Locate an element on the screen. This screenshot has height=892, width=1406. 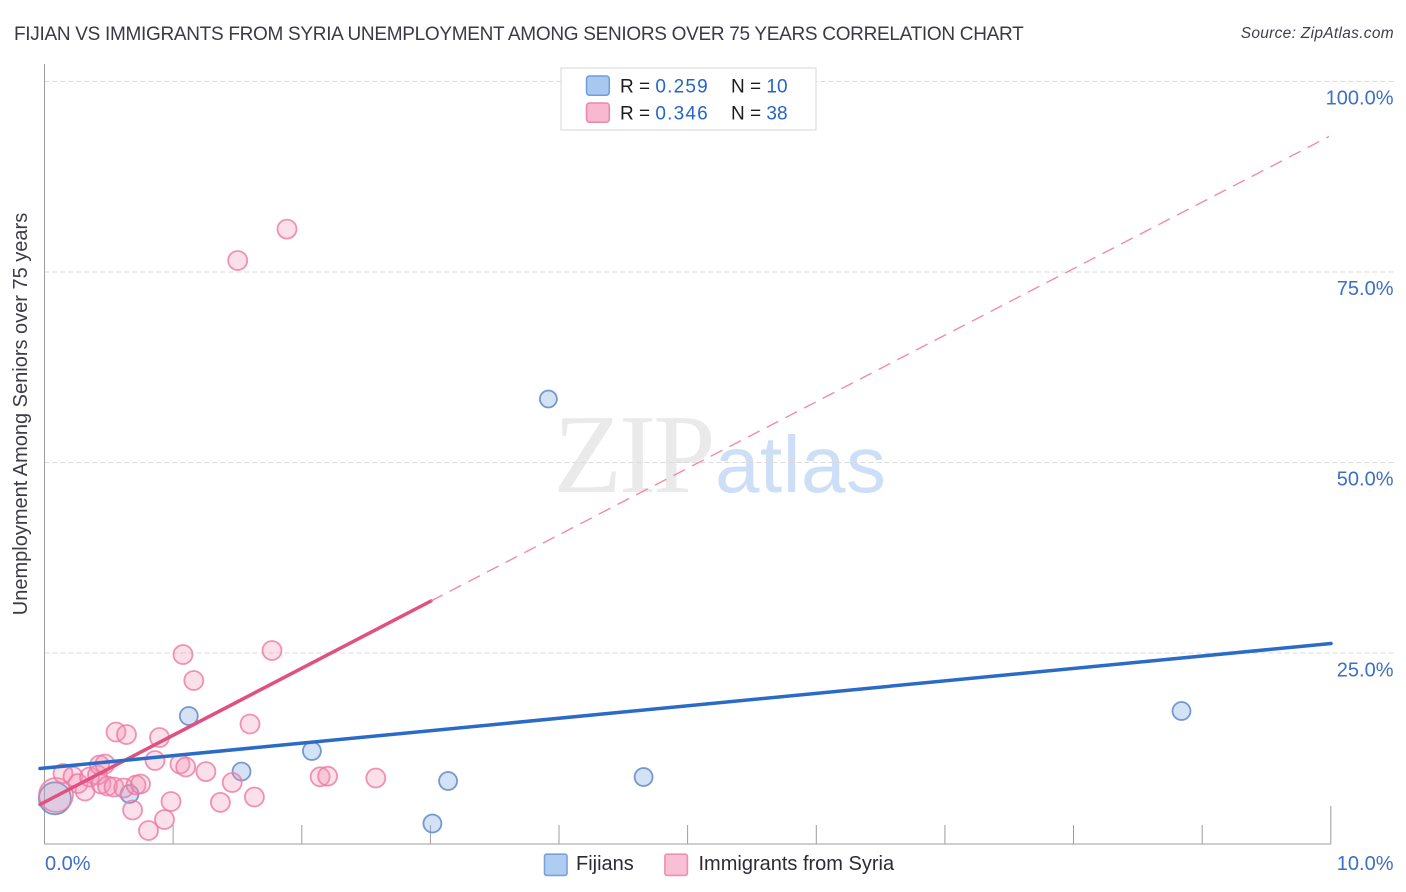
svg-text:Unemployment Among Seniors ove: Unemployment Among Seniors over 75 years is located at coordinates (21, 414).